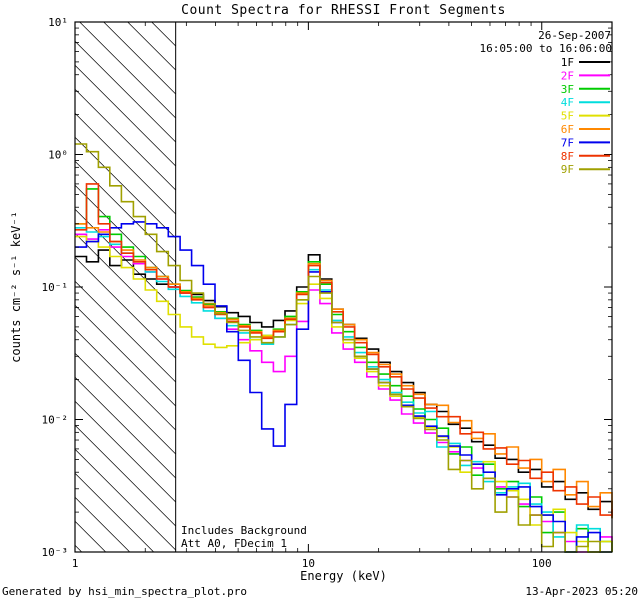  What do you see at coordinates (567, 142) in the screenshot?
I see `legend-label-7F: 7F` at bounding box center [567, 142].